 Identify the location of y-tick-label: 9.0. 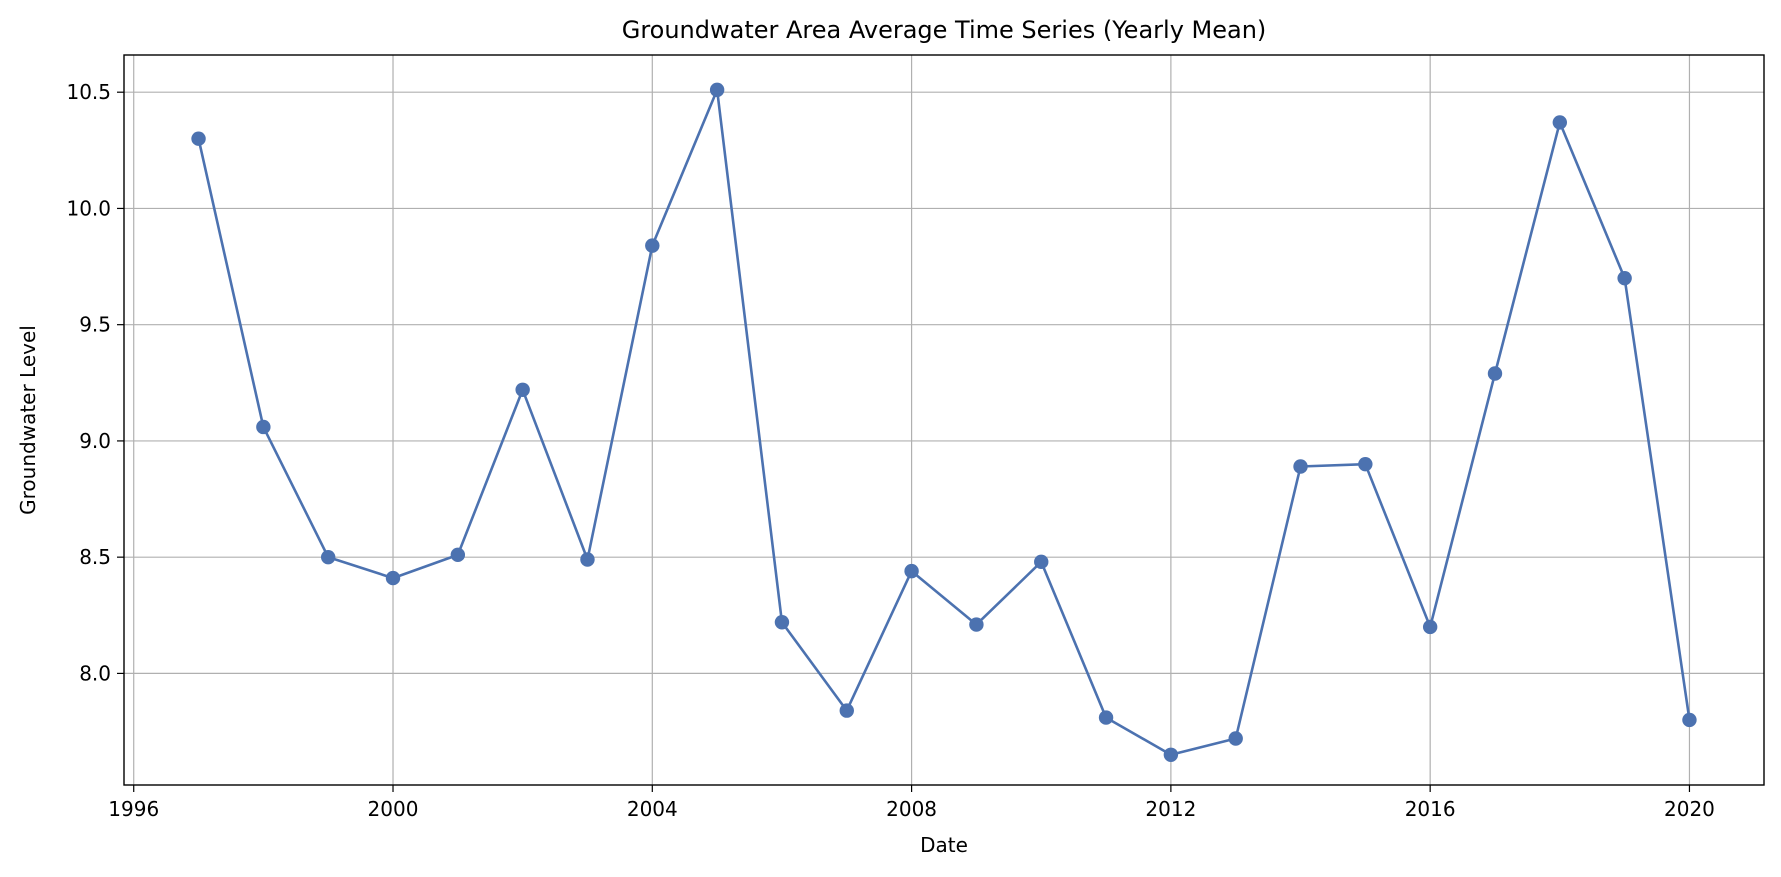
(95, 441).